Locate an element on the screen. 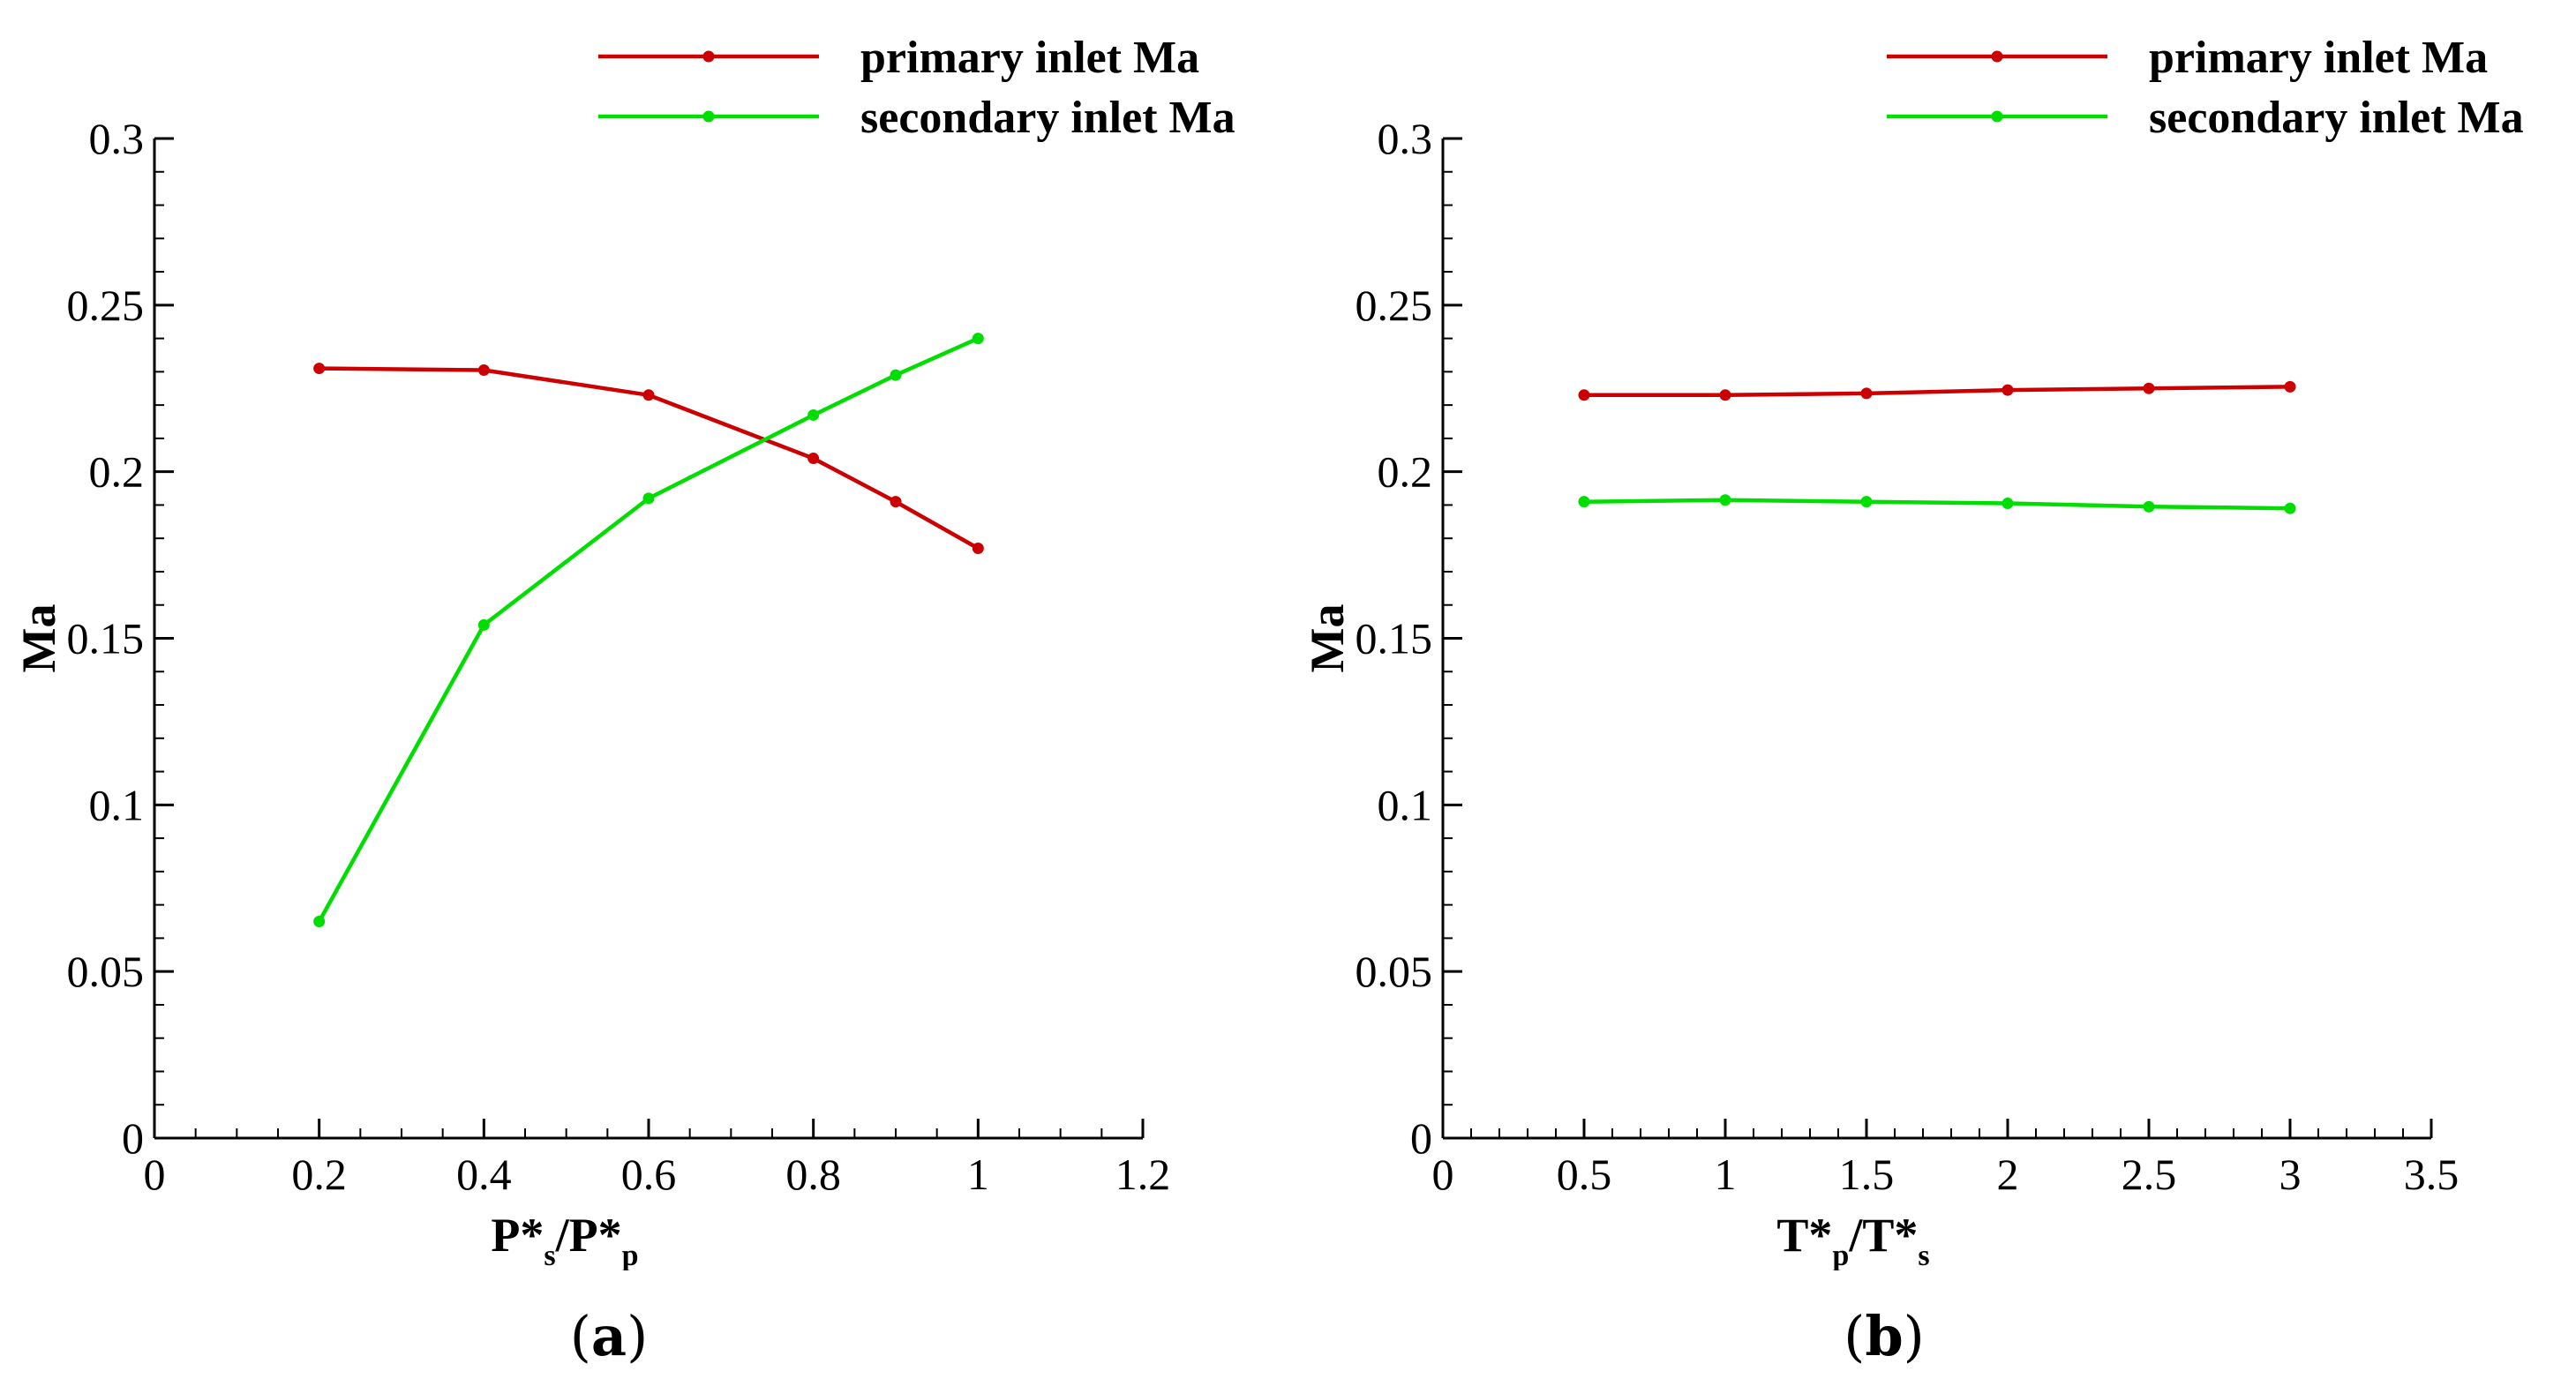  x-tick-label: 2.5 is located at coordinates (2149, 1174).